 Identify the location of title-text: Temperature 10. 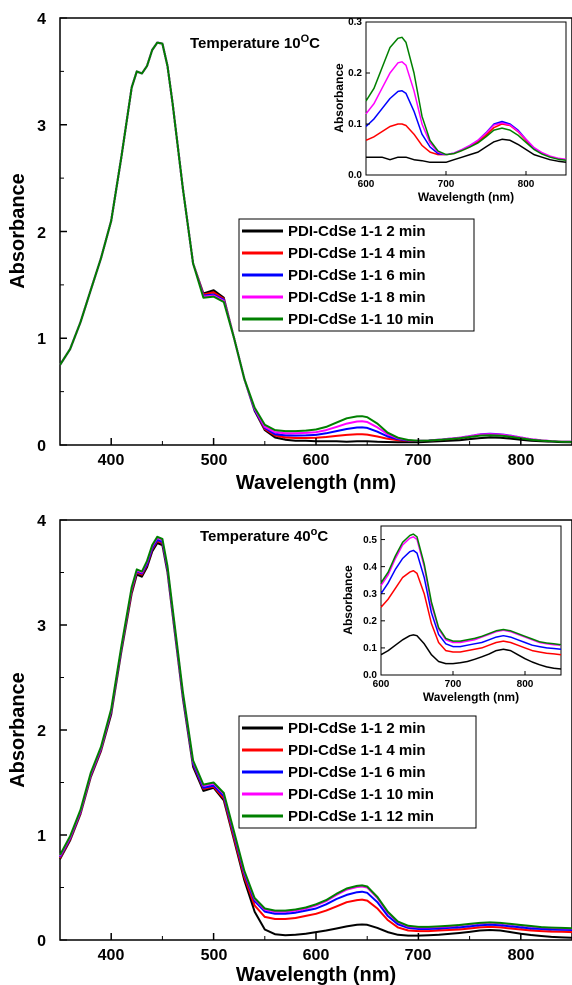
(245, 43).